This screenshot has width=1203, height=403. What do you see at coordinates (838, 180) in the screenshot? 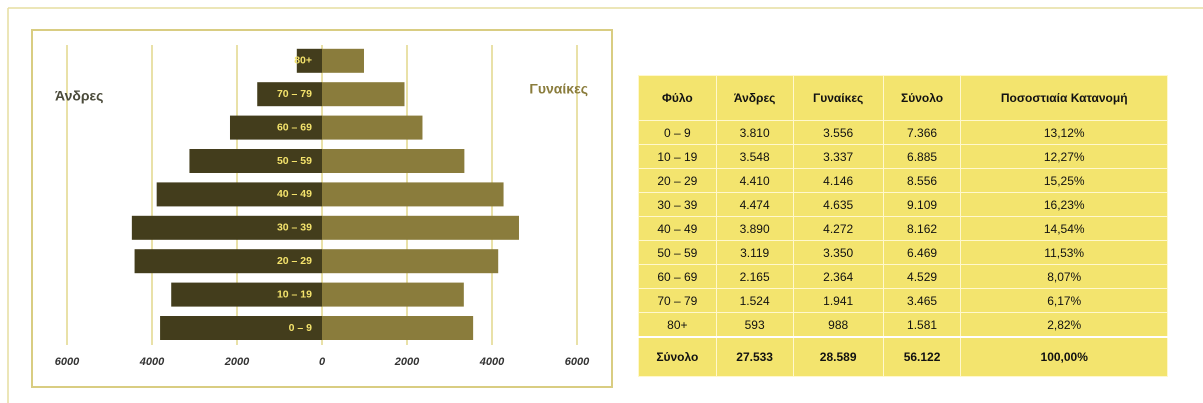
I see `table-cell: 4.146` at bounding box center [838, 180].